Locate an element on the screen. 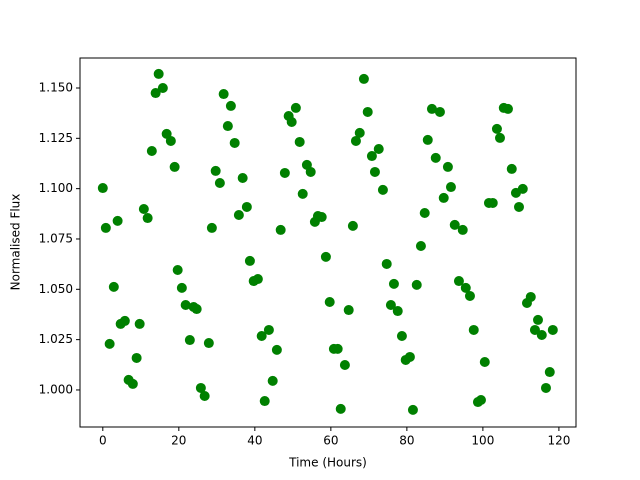 This screenshot has height=480, width=640. x-tick-label: 40 is located at coordinates (254, 441).